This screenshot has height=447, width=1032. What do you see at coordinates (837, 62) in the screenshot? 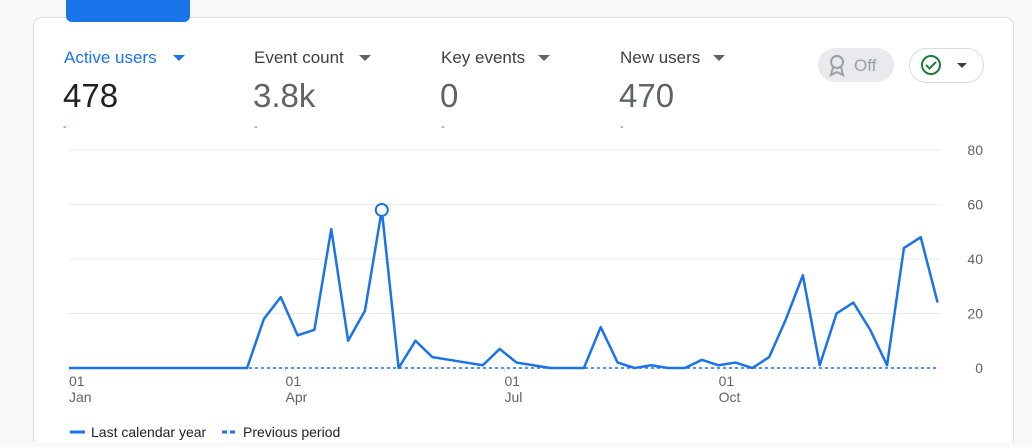
I see `award-icon` at bounding box center [837, 62].